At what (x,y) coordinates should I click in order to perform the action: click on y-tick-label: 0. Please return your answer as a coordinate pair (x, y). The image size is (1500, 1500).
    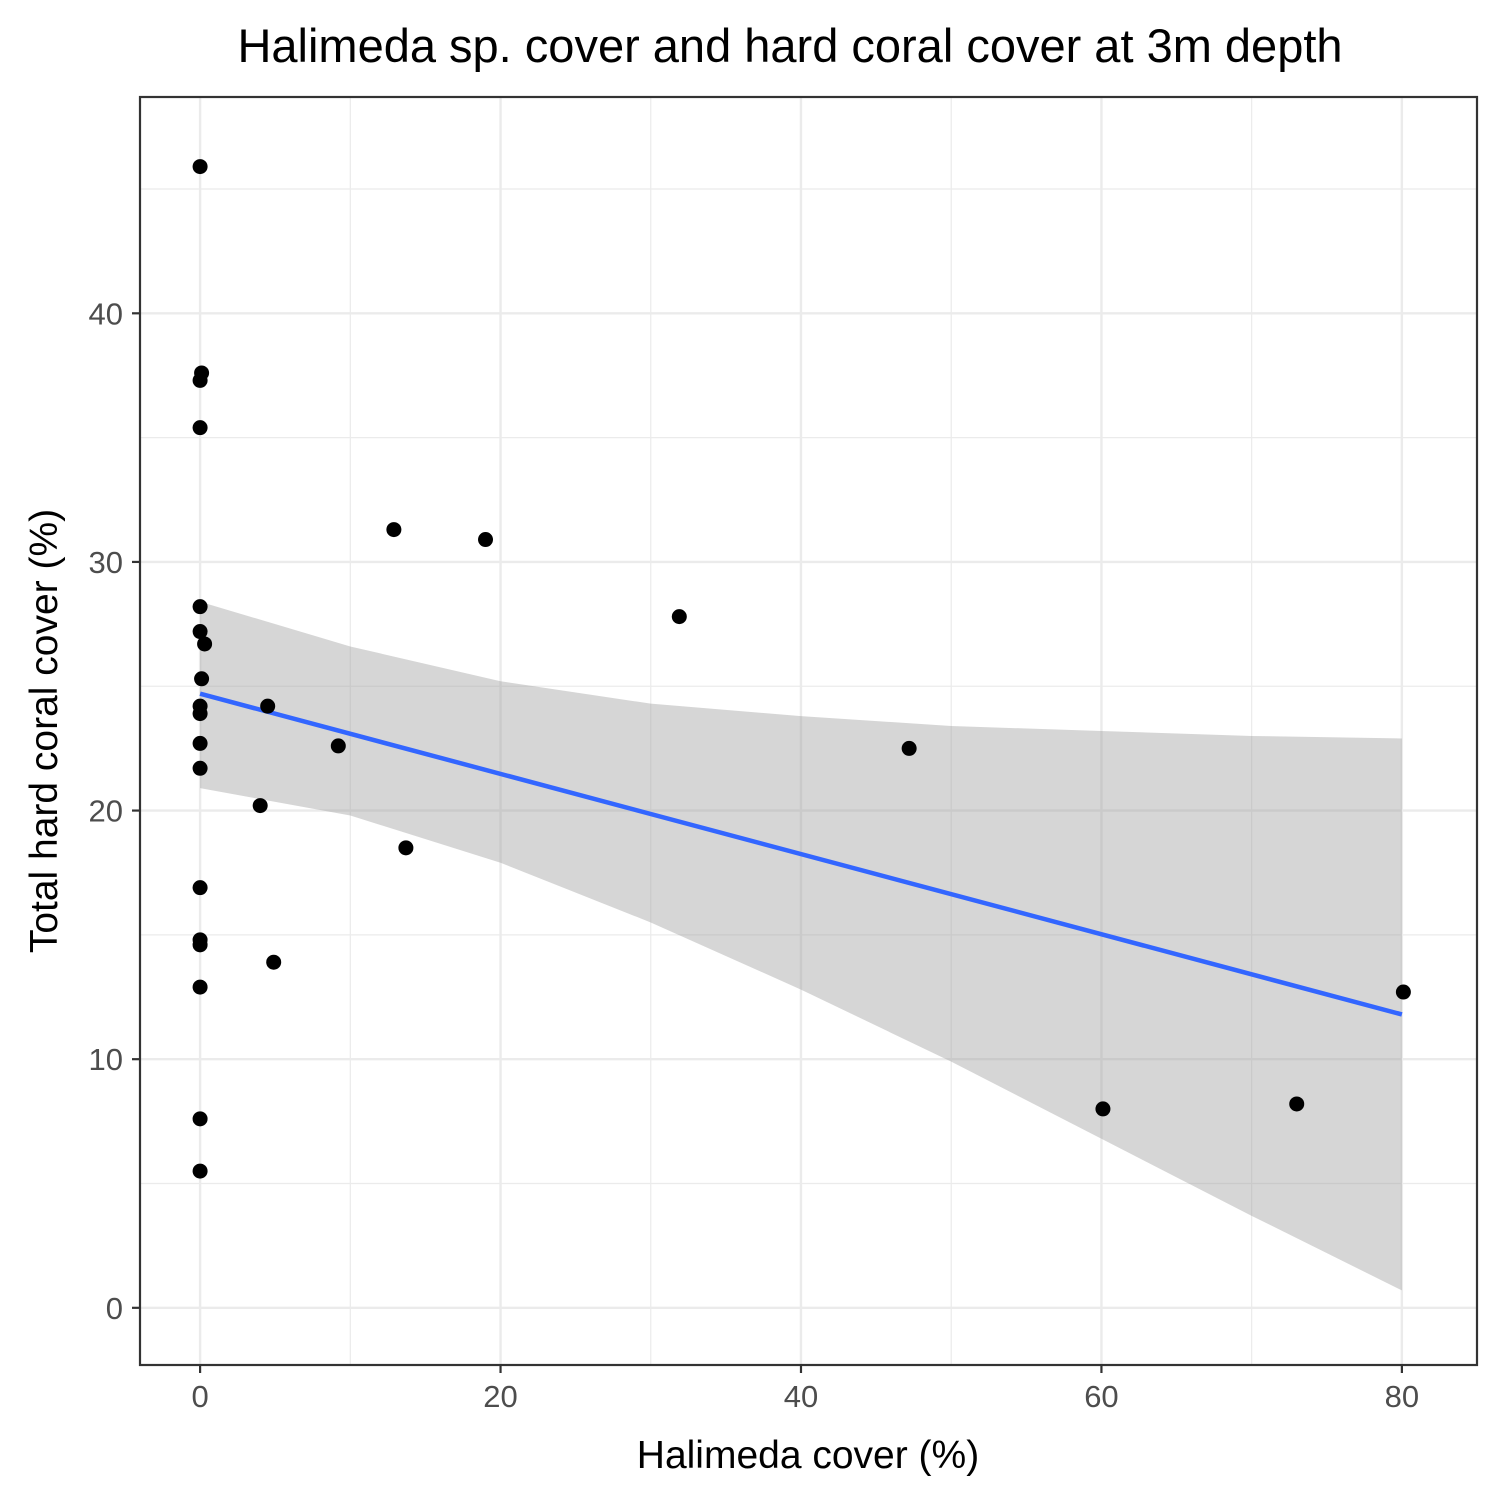
    Looking at the image, I should click on (114, 1308).